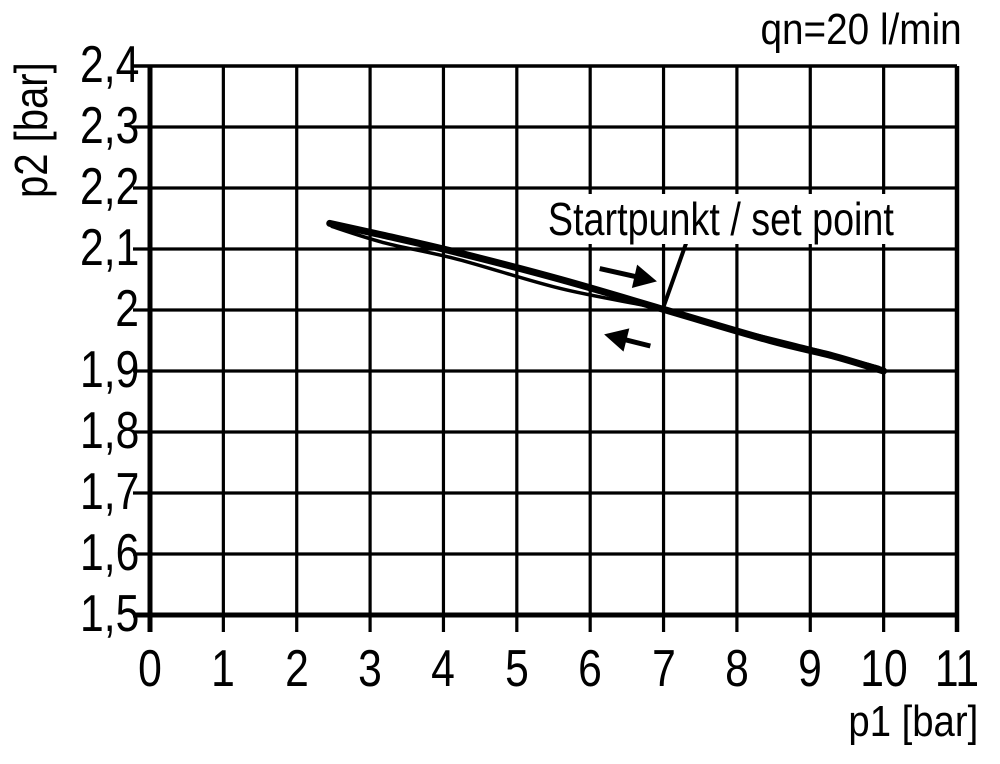 Image resolution: width=1000 pixels, height=764 pixels. I want to click on x-axis-title: p1 [bar], so click(913, 721).